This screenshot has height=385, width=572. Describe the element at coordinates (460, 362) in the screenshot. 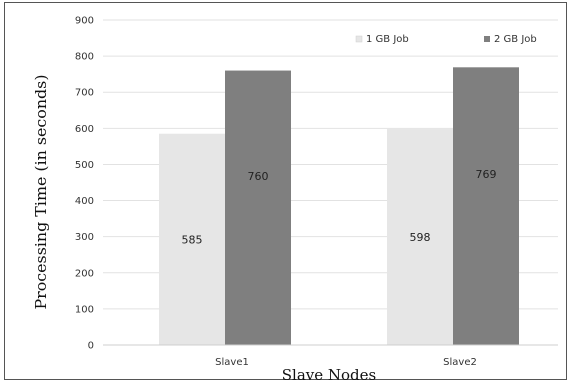

I see `x-category-label: Slave2` at that location.